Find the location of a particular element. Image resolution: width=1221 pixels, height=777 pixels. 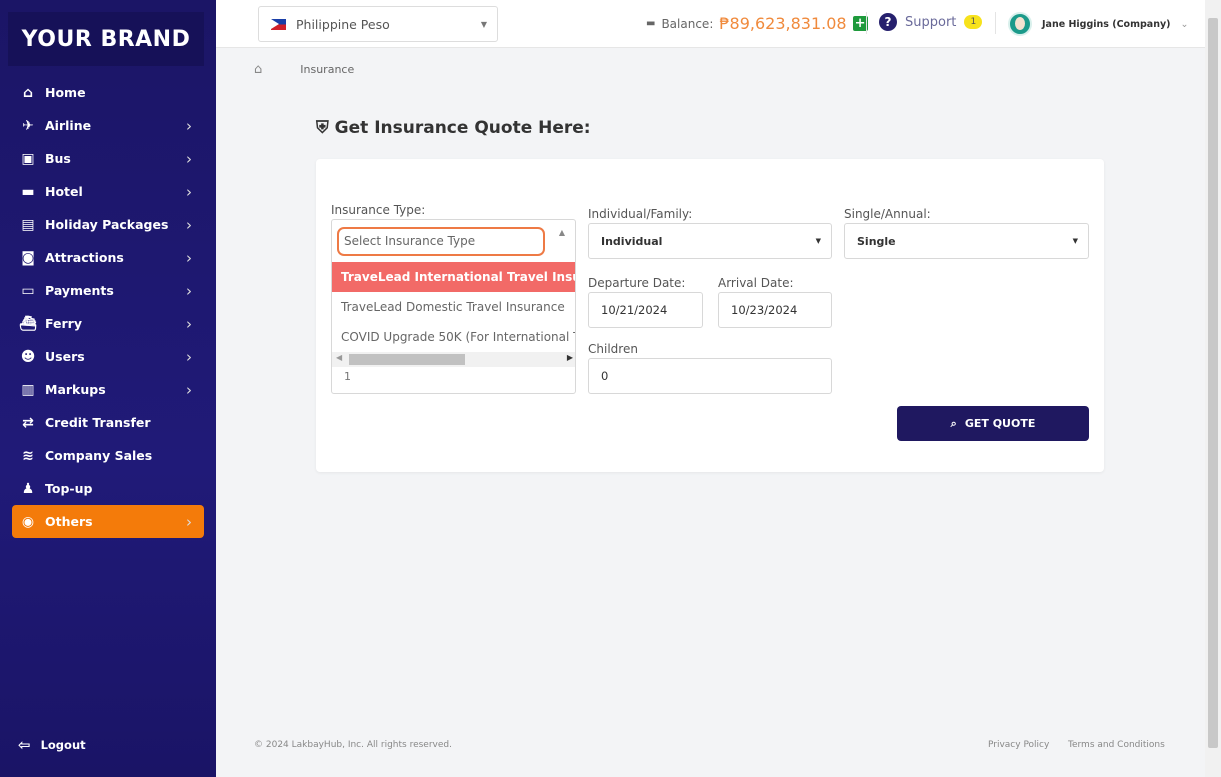

sidebar-item-label: Home is located at coordinates (65, 92).